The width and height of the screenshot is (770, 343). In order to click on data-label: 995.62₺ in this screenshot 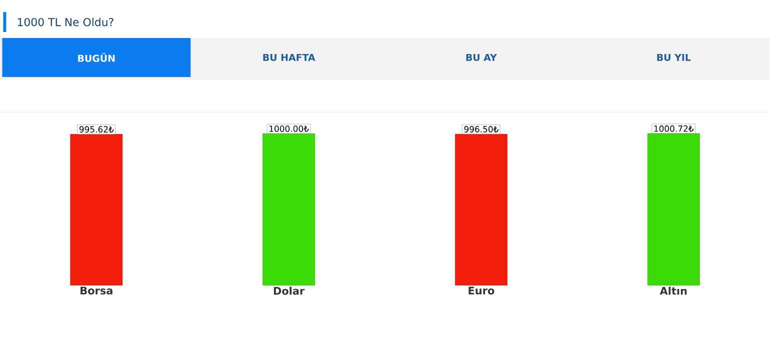, I will do `click(96, 129)`.